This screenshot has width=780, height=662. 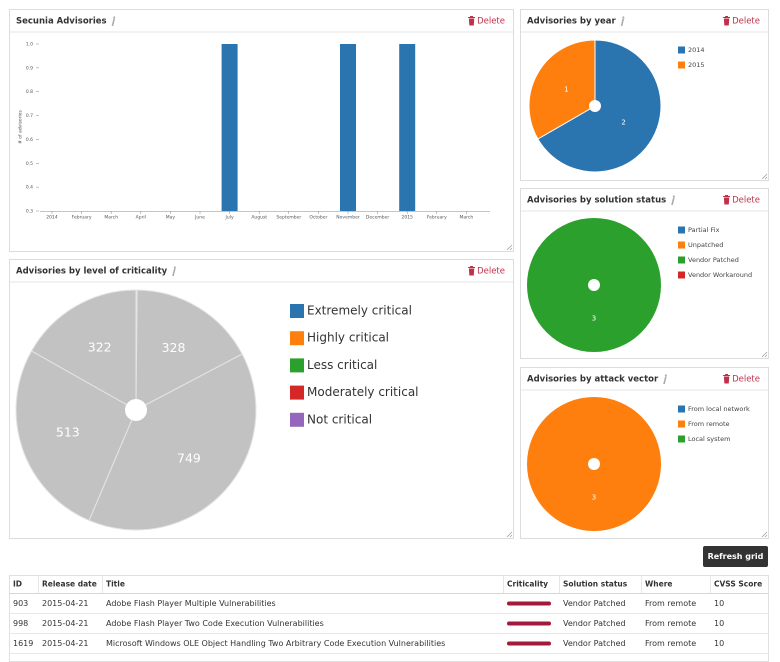 I want to click on y-axis-label: # of advisories, so click(x=21, y=126).